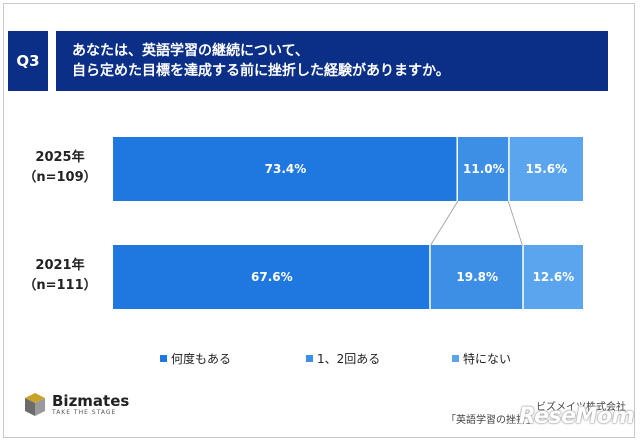 This screenshot has width=640, height=443. Describe the element at coordinates (84, 412) in the screenshot. I see `brand-tagline: TAKE THE STAGE` at that location.